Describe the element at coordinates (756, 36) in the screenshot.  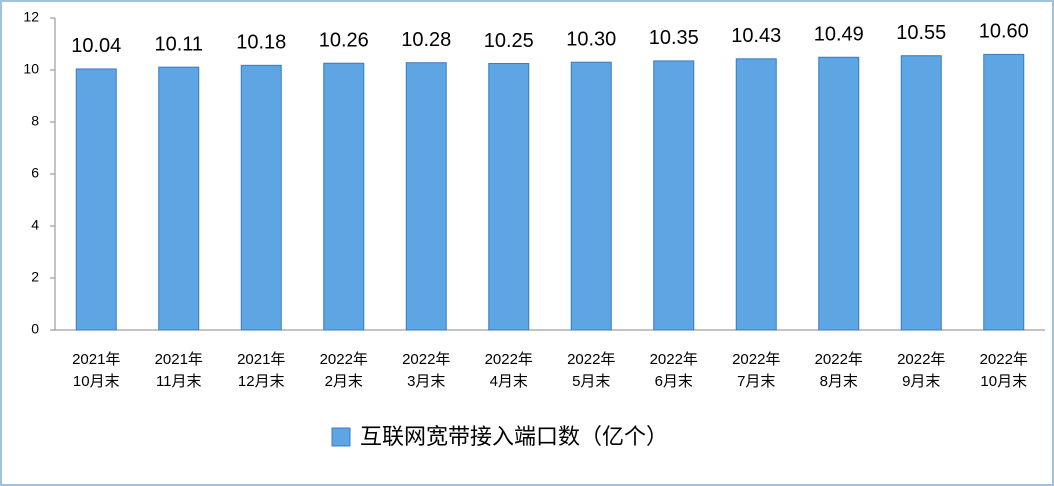
I see `value-label: 10.43` at that location.